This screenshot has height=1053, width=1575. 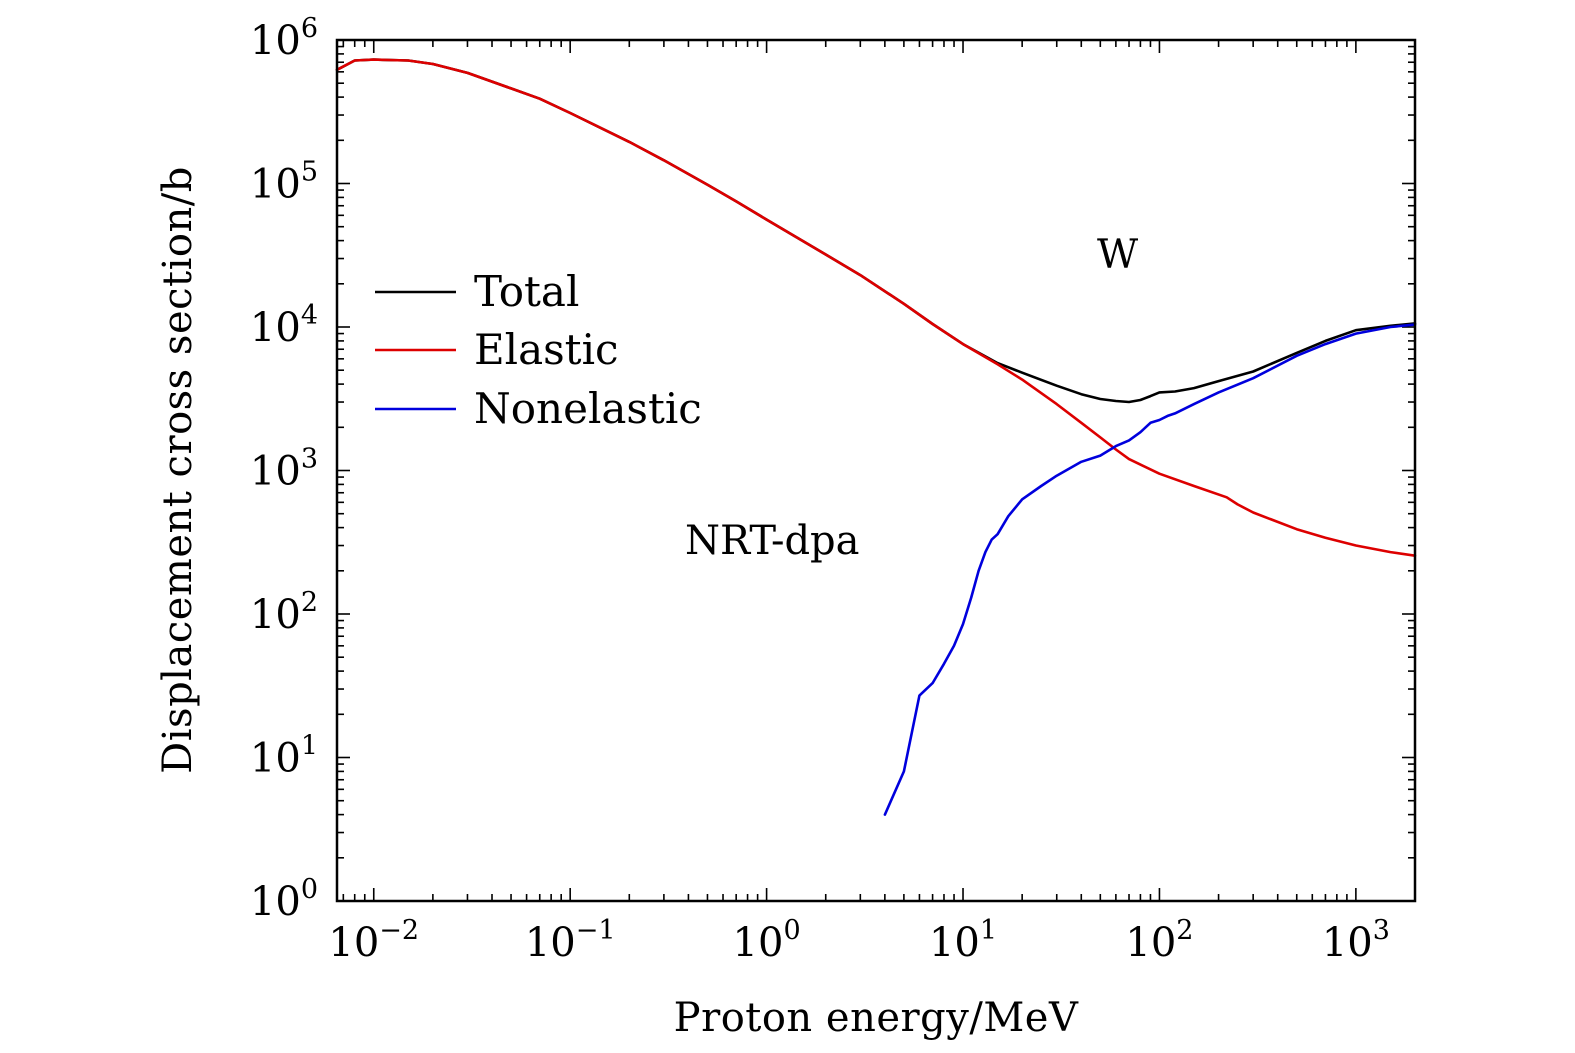 I want to click on x-tick-label: 10², so click(x=1159, y=940).